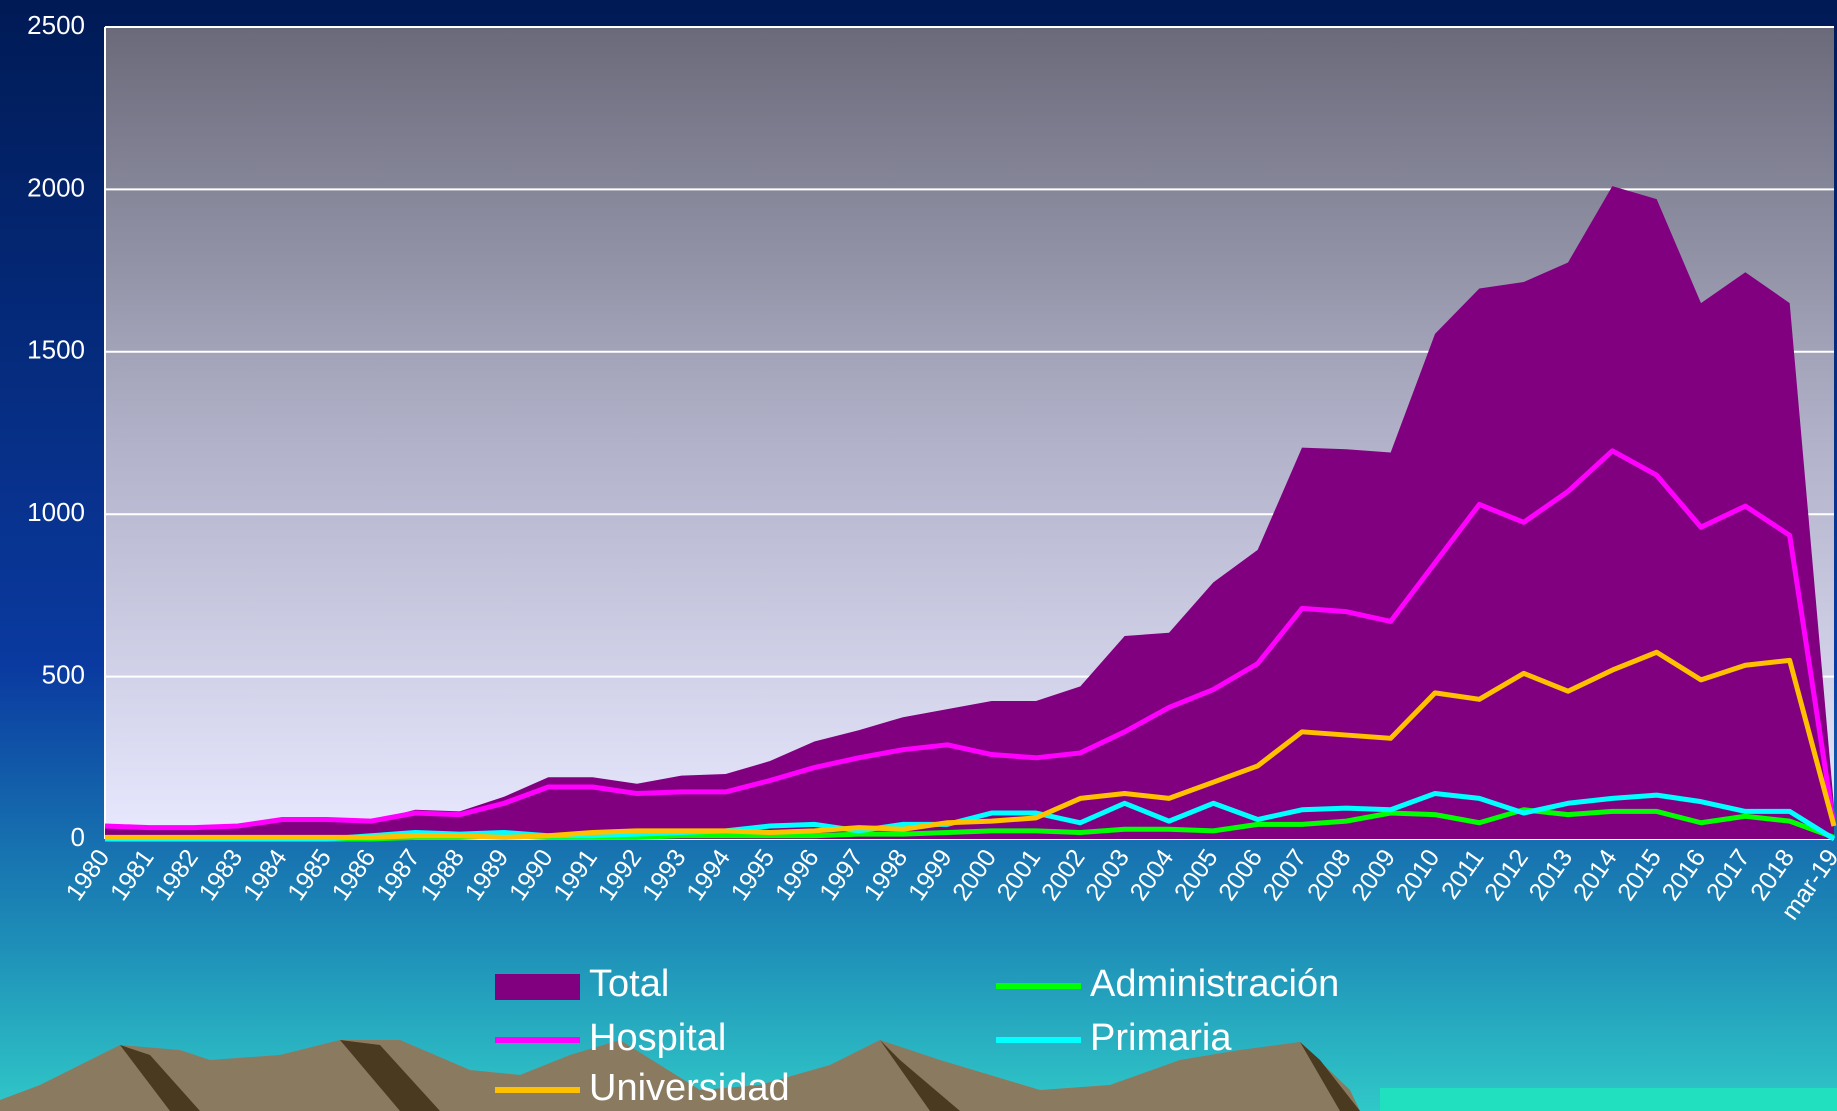 The image size is (1837, 1111). What do you see at coordinates (78, 837) in the screenshot?
I see `y-tick-label: 0` at bounding box center [78, 837].